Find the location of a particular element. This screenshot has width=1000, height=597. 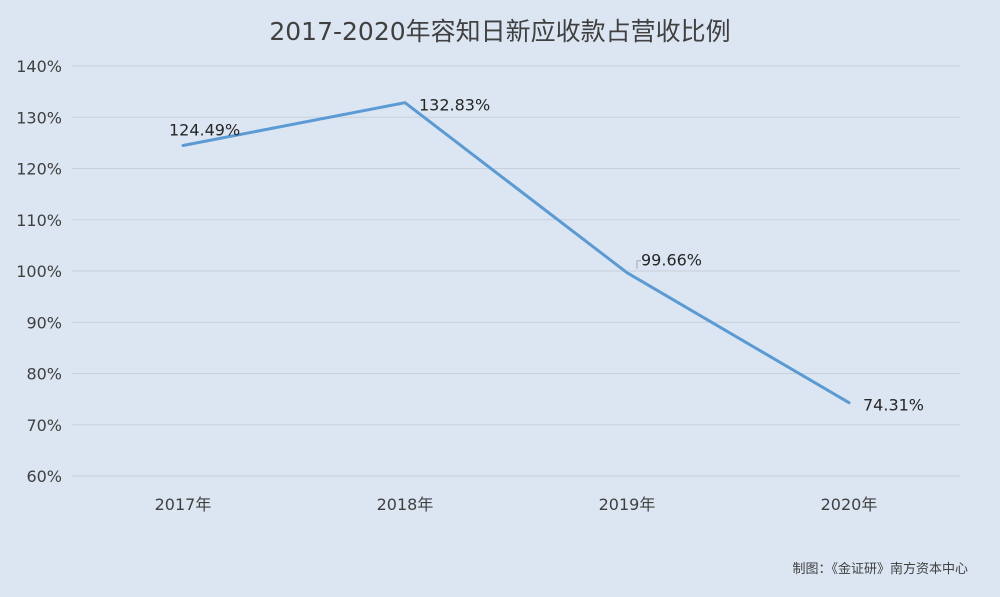

x-tick-label: 2020年 is located at coordinates (849, 504).